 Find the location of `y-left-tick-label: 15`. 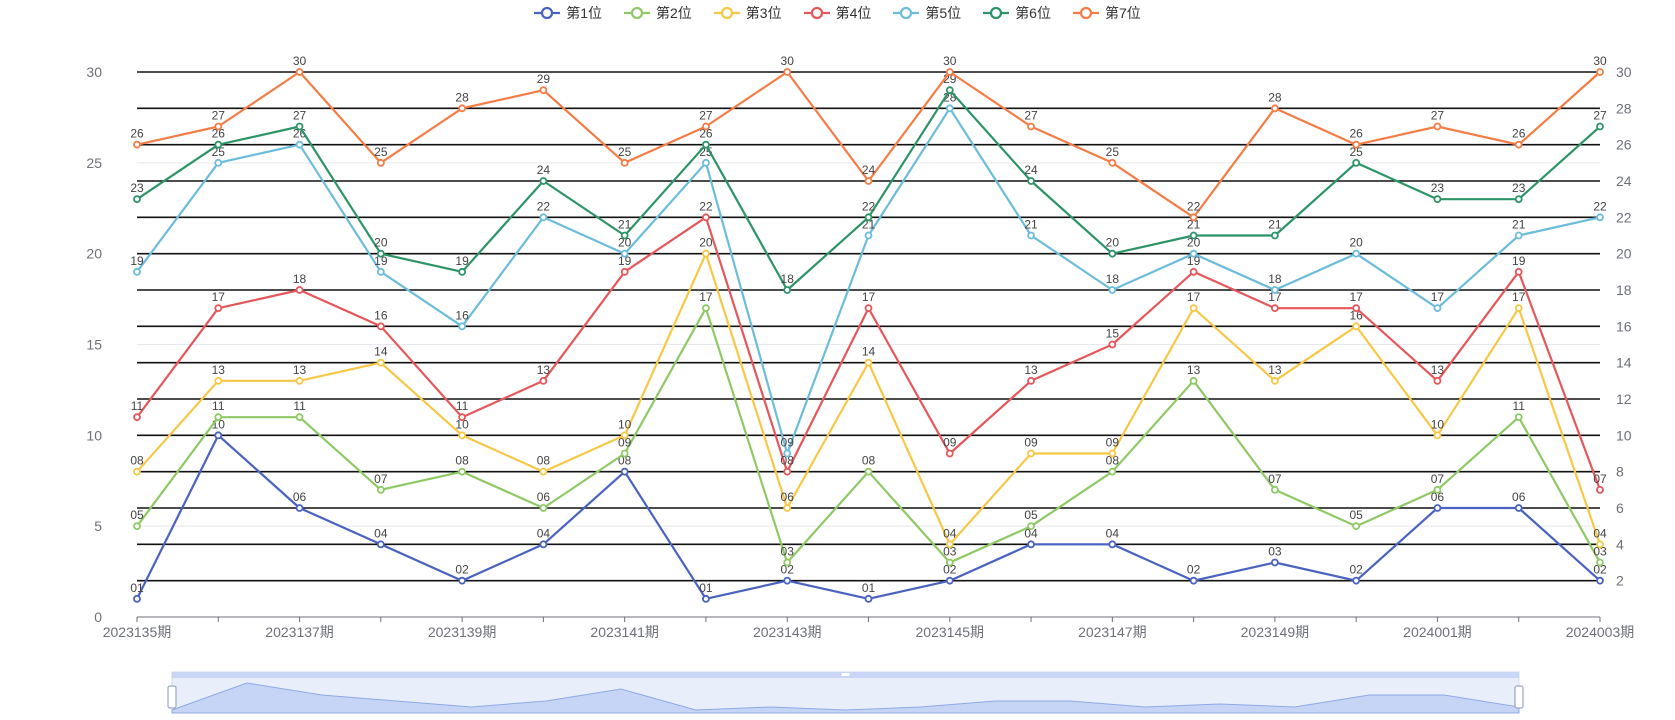

y-left-tick-label: 15 is located at coordinates (94, 345).